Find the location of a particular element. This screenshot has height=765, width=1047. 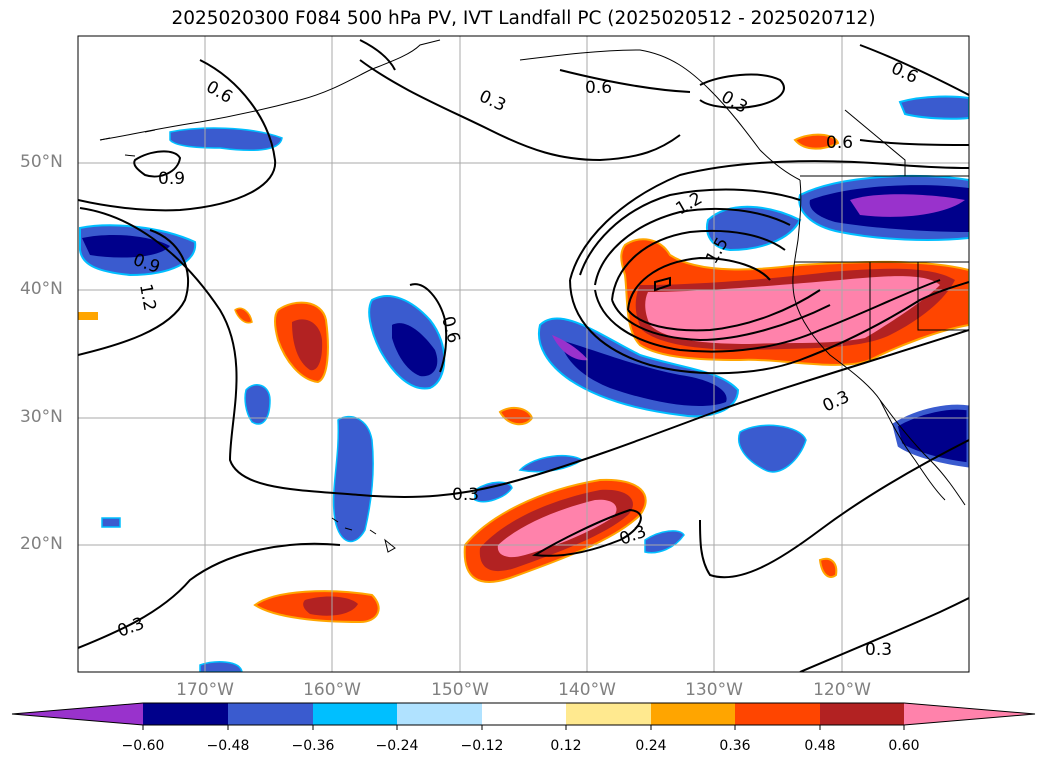

colorbar-tick-label: 0.60 is located at coordinates (904, 746).